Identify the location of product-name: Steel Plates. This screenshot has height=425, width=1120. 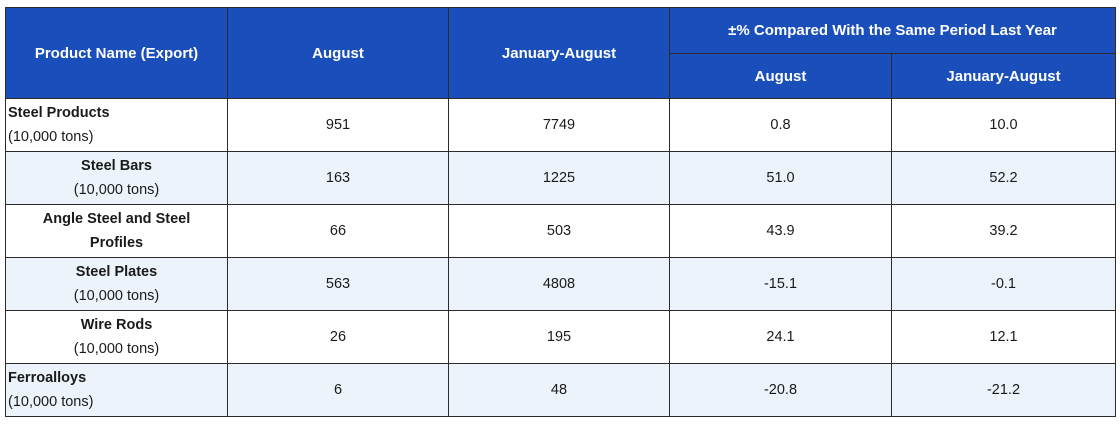
(116, 272).